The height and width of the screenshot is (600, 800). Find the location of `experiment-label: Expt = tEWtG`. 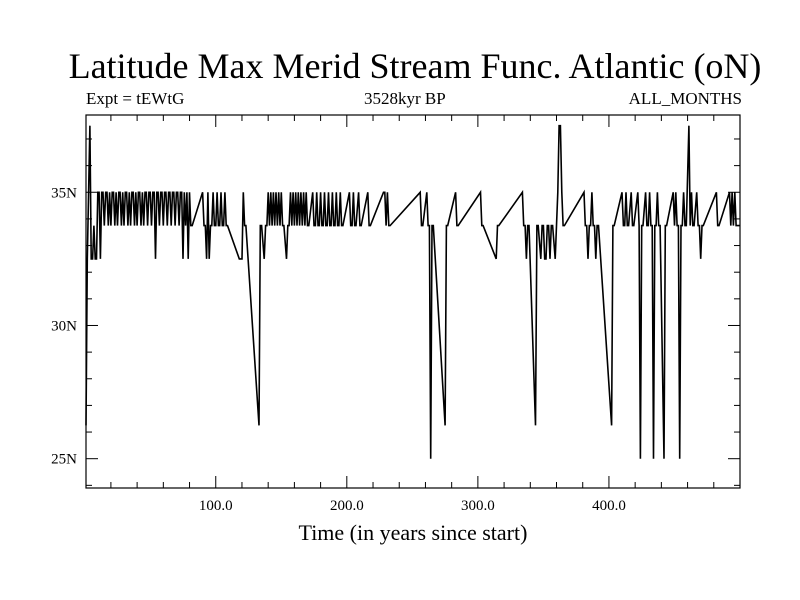

experiment-label: Expt = tEWtG is located at coordinates (135, 98).